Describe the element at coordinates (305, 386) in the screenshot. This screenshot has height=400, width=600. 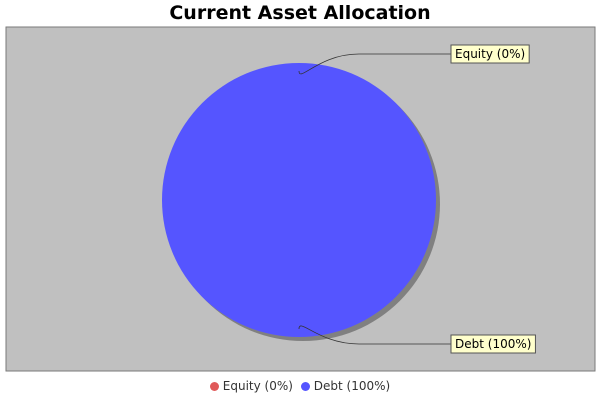
I see `legend-swatch-debt` at that location.